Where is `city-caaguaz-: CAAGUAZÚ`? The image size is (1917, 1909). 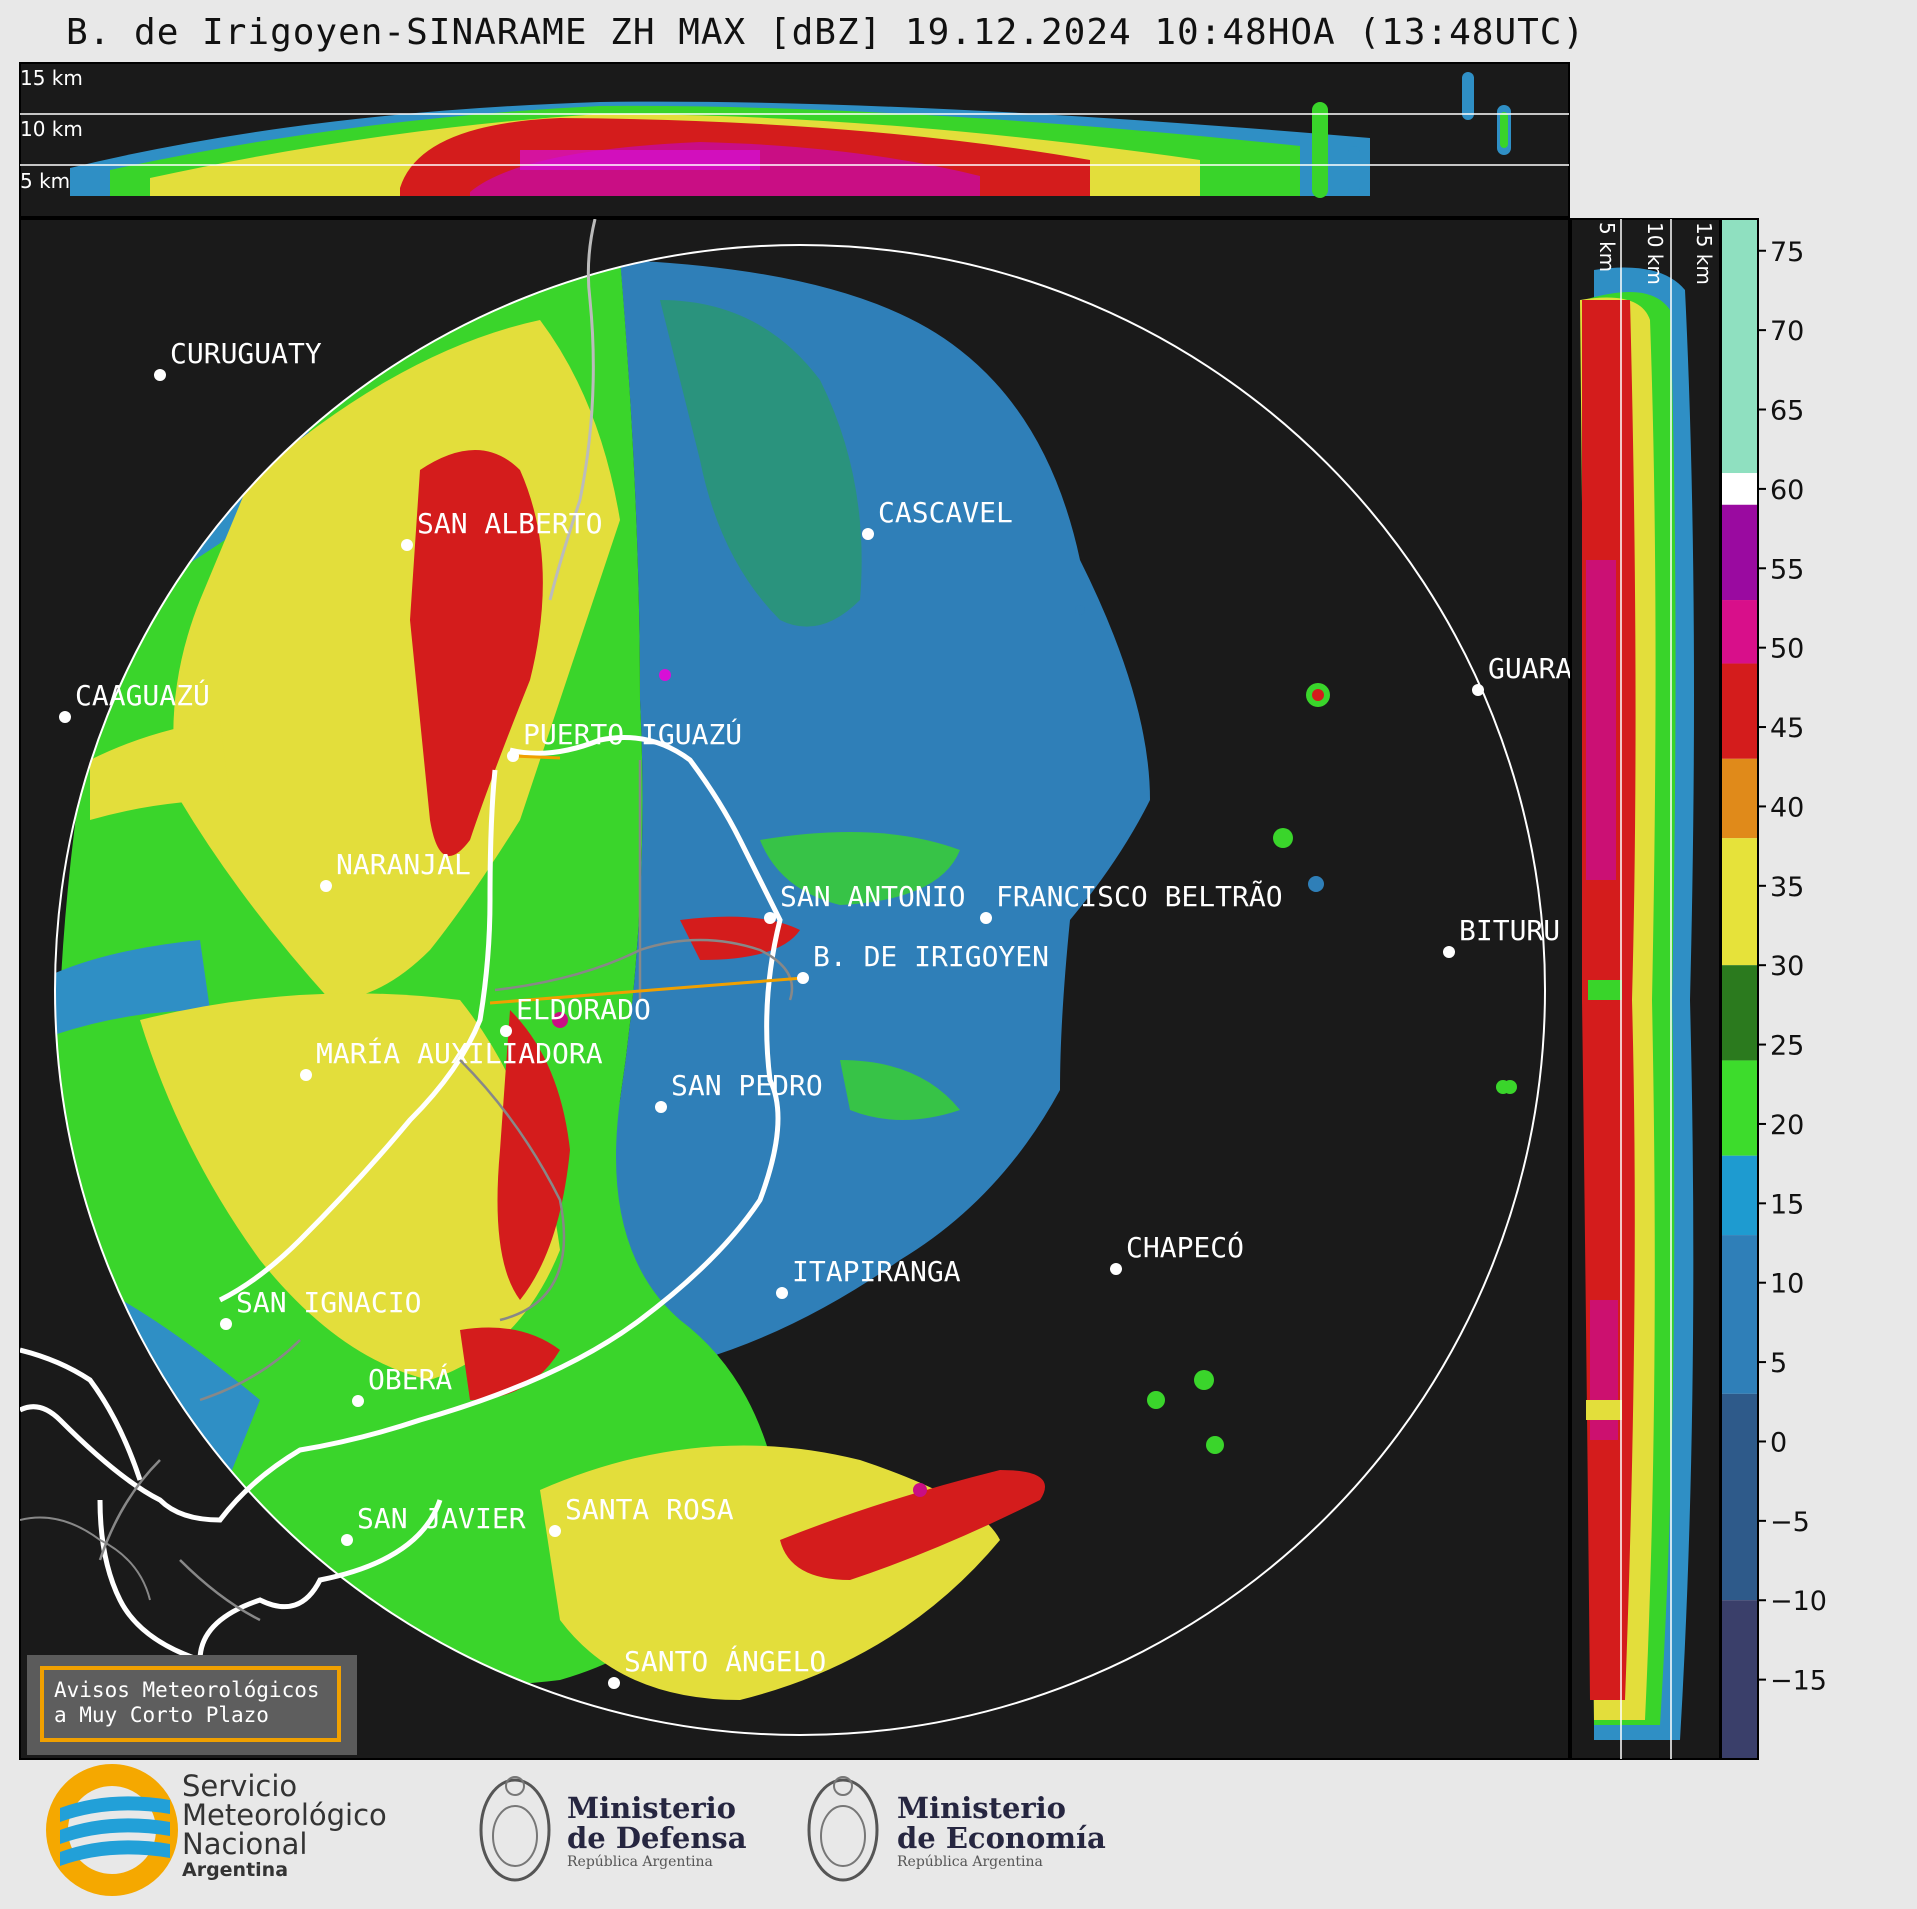
city-caaguaz-: CAAGUAZÚ is located at coordinates (134, 700).